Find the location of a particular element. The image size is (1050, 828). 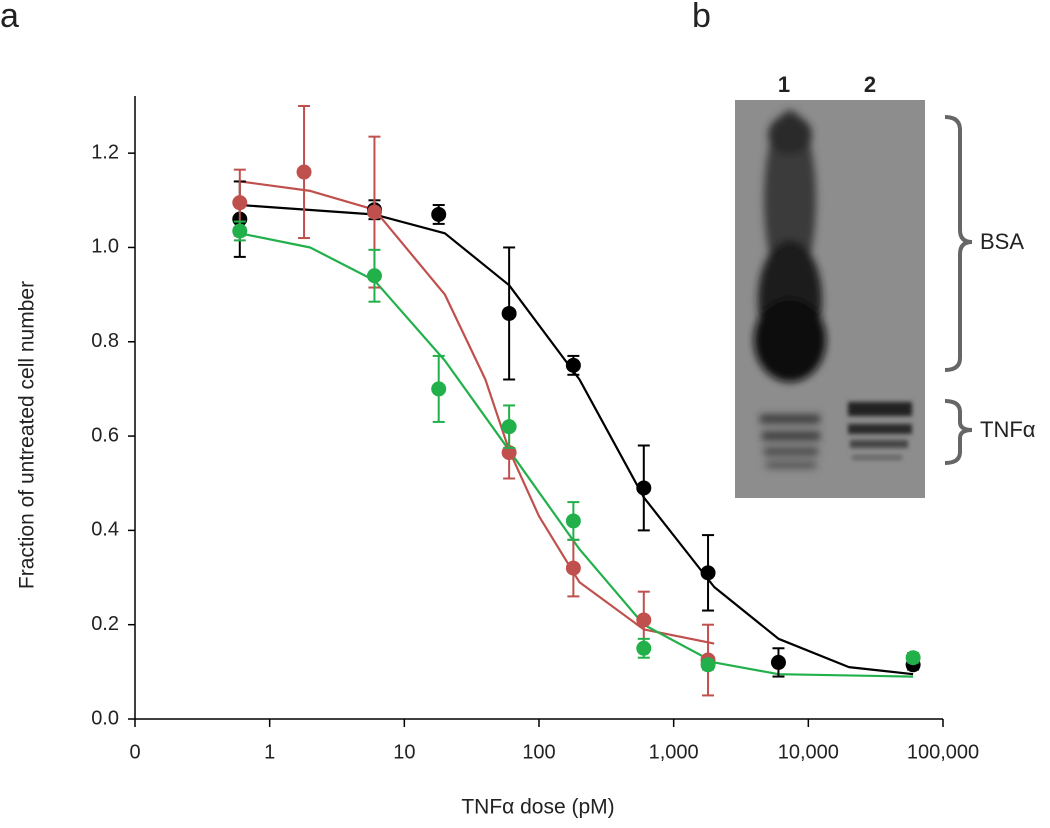

y-tick-label: 0.8 is located at coordinates (105, 341).